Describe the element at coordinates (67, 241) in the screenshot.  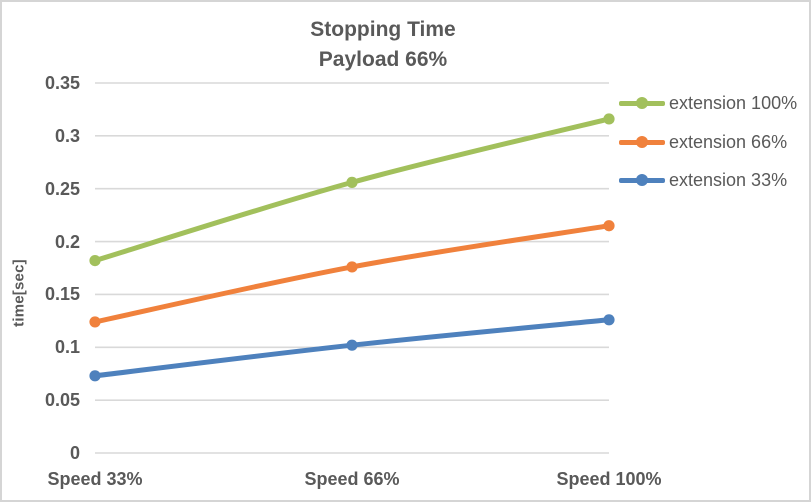
I see `y-tick-label: 0.2` at that location.